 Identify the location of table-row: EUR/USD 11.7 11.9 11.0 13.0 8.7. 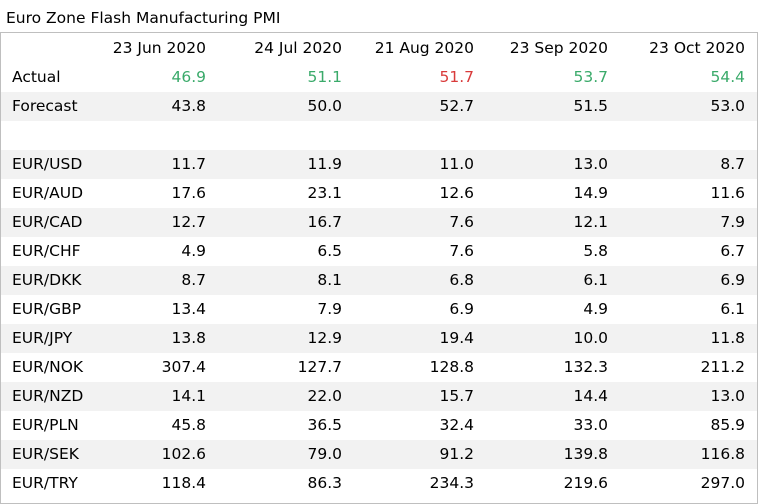
(379, 164).